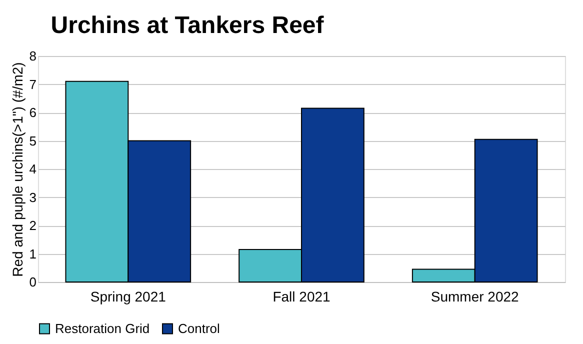 The width and height of the screenshot is (583, 344). I want to click on y-tick-label: 0, so click(32, 282).